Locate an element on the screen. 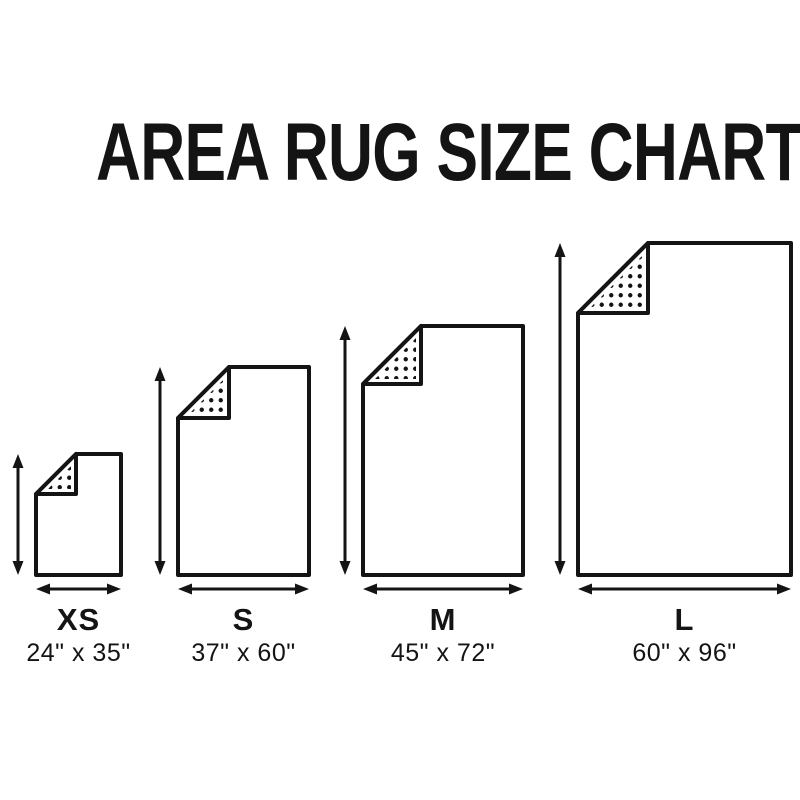  size-code: S is located at coordinates (243, 619).